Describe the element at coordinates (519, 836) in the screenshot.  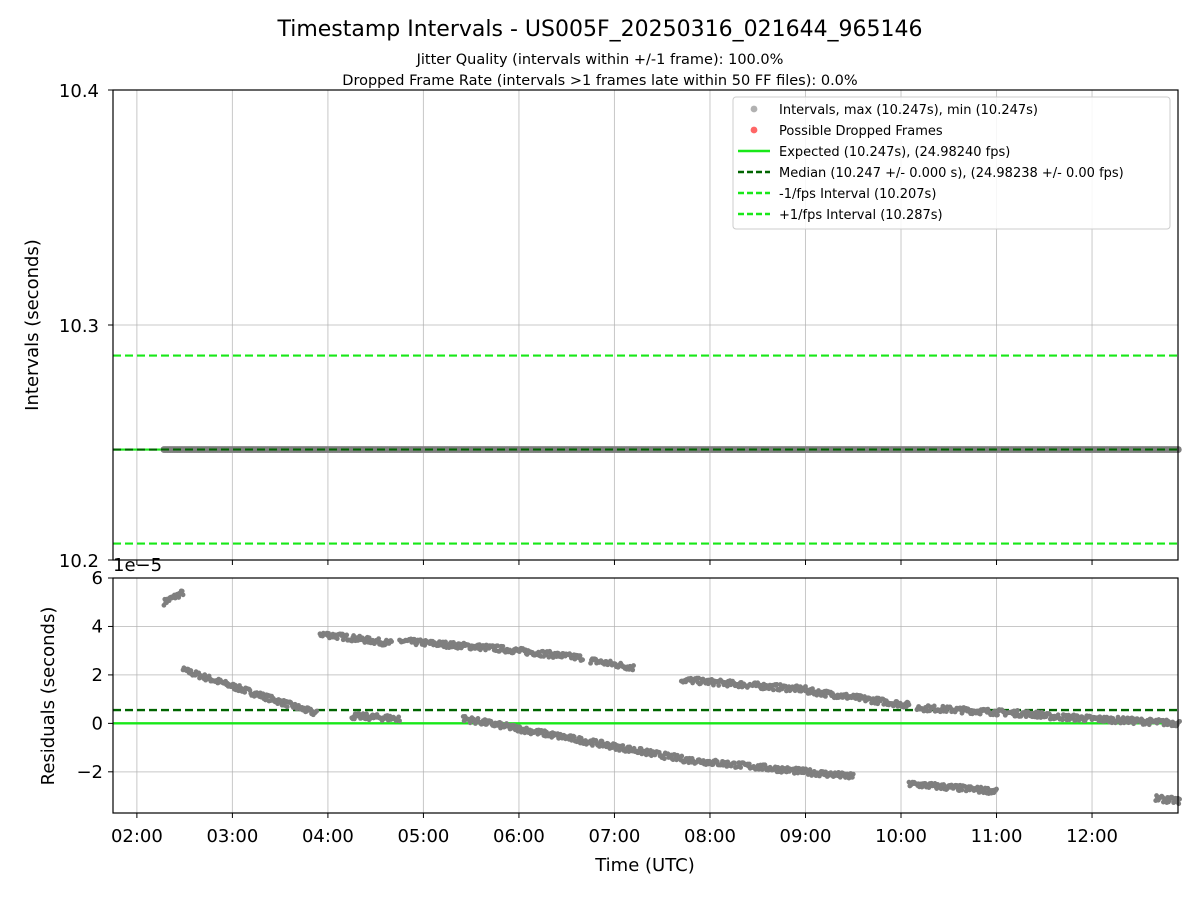
I see `x-tick-label: 06:00` at that location.